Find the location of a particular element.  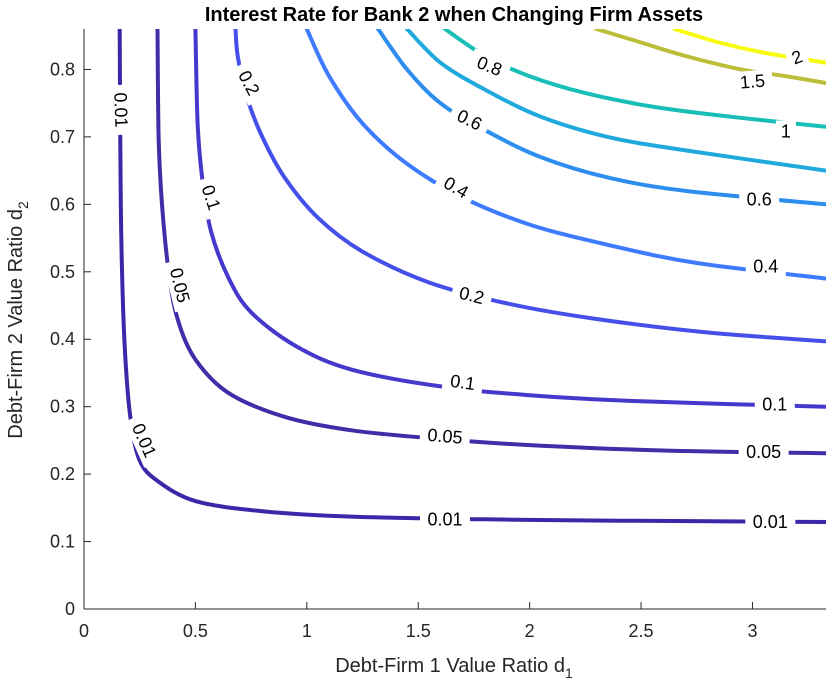

y-tick-label: 0.5 is located at coordinates (62, 272).